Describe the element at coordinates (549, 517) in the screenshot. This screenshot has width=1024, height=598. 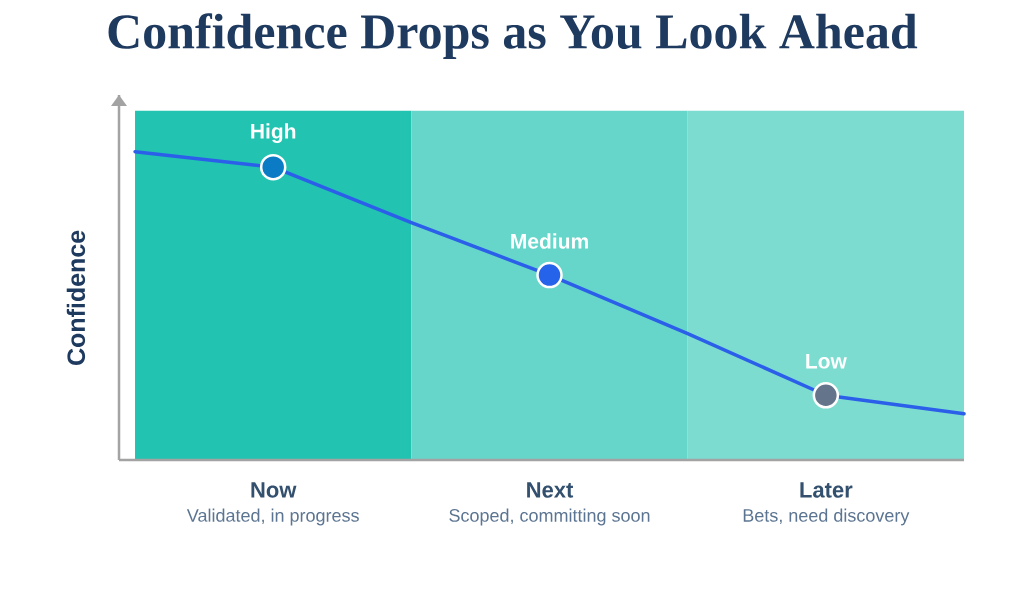
I see `text: Scoped, committing soon` at that location.